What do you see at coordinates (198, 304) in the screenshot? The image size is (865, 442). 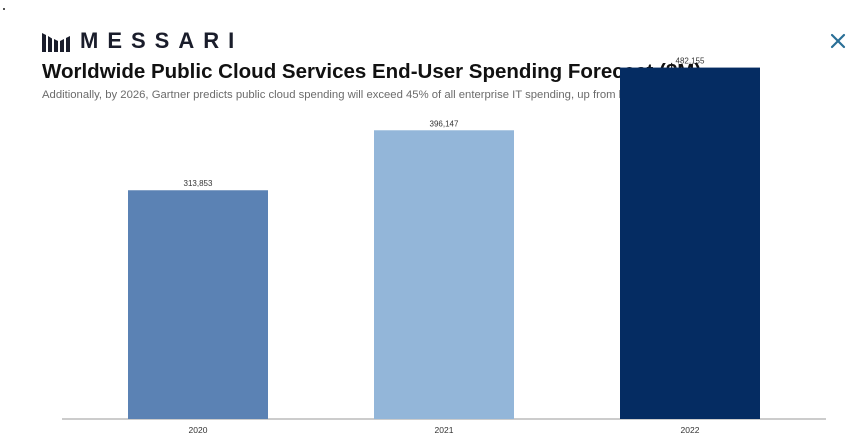 I see `bar-2020` at bounding box center [198, 304].